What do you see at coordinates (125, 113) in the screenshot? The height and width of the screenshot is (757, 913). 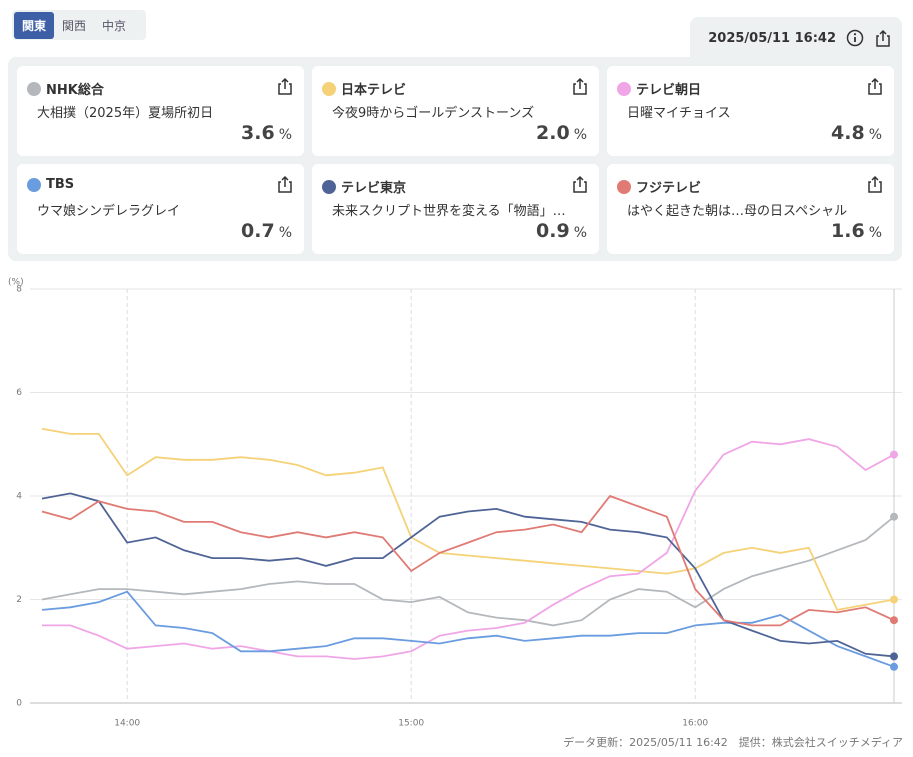 I see `program-title: 大相撲（2025年）夏場所初日` at bounding box center [125, 113].